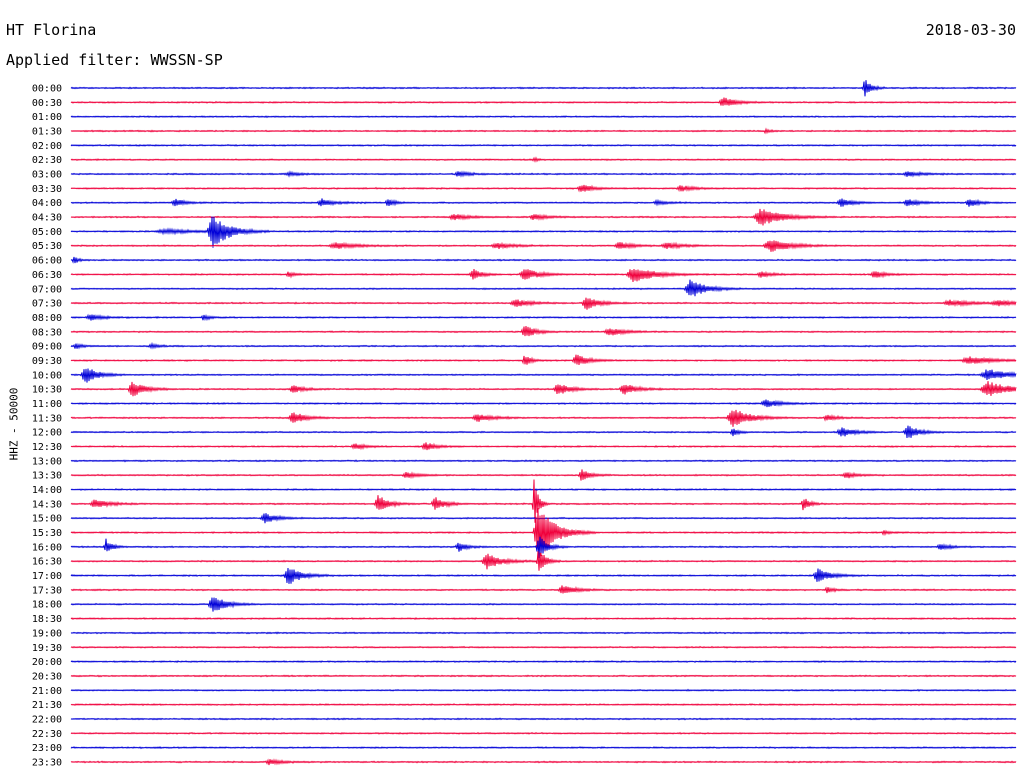 The height and width of the screenshot is (780, 1024). I want to click on row-time-label: 14:30, so click(47, 504).